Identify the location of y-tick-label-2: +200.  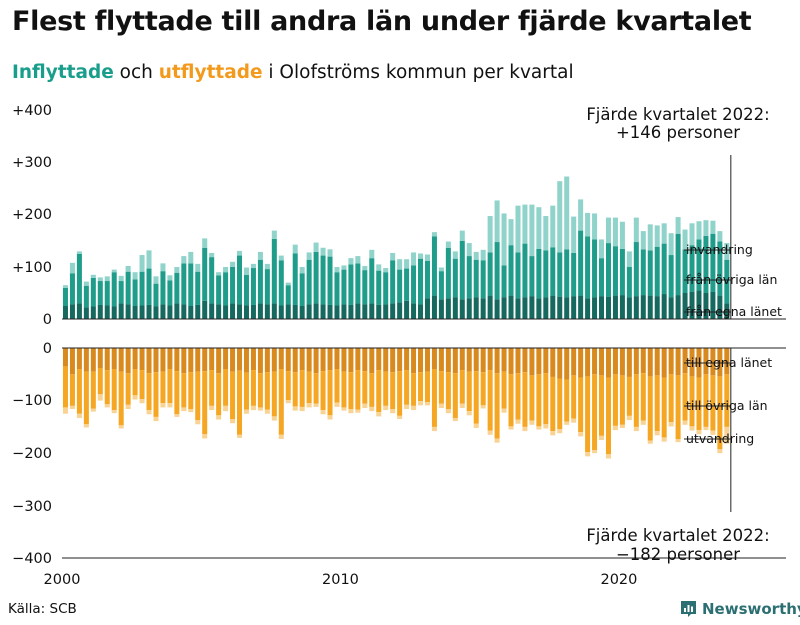
(32, 215).